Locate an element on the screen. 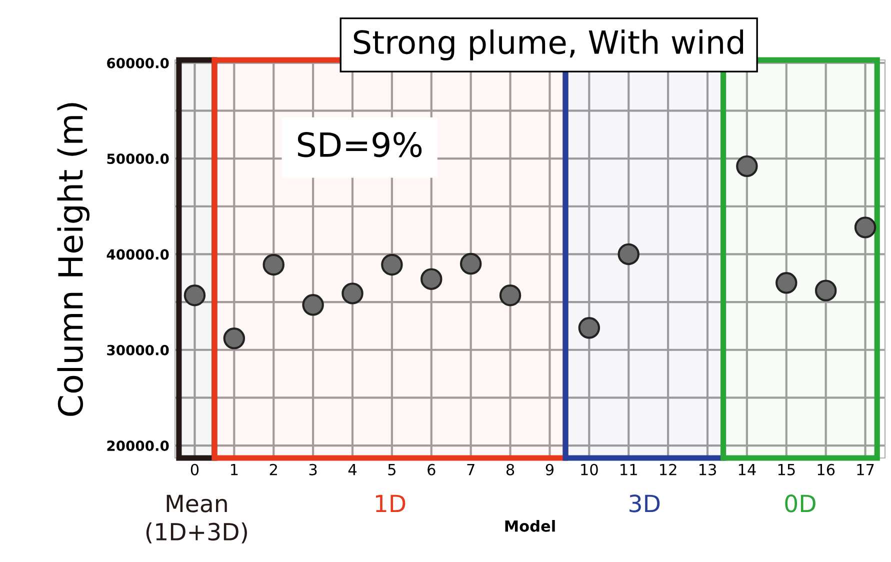 Image resolution: width=891 pixels, height=562 pixels. x-tick-label: 1 is located at coordinates (234, 470).